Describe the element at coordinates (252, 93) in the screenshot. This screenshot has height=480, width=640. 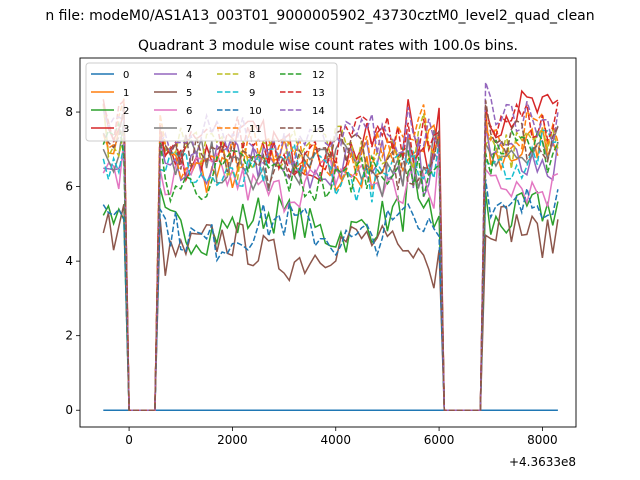
I see `legend-label: 9` at that location.